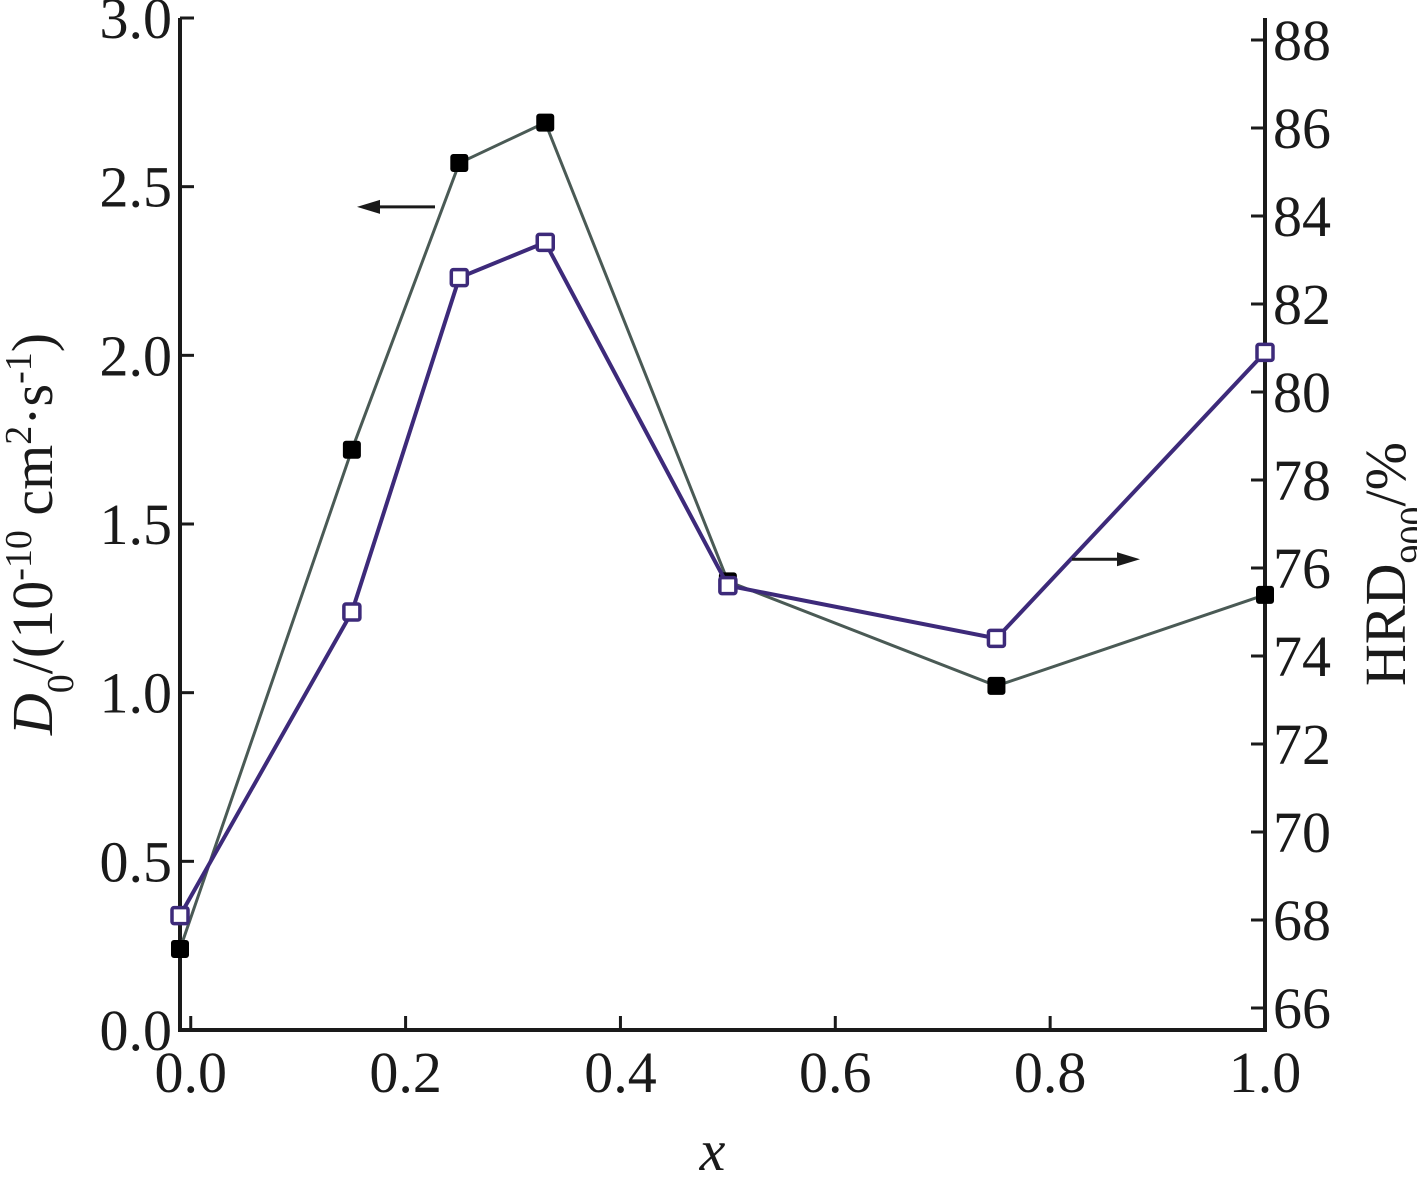 Image resolution: width=1417 pixels, height=1181 pixels. What do you see at coordinates (405, 1072) in the screenshot?
I see `x-tick-label: 0.2` at bounding box center [405, 1072].